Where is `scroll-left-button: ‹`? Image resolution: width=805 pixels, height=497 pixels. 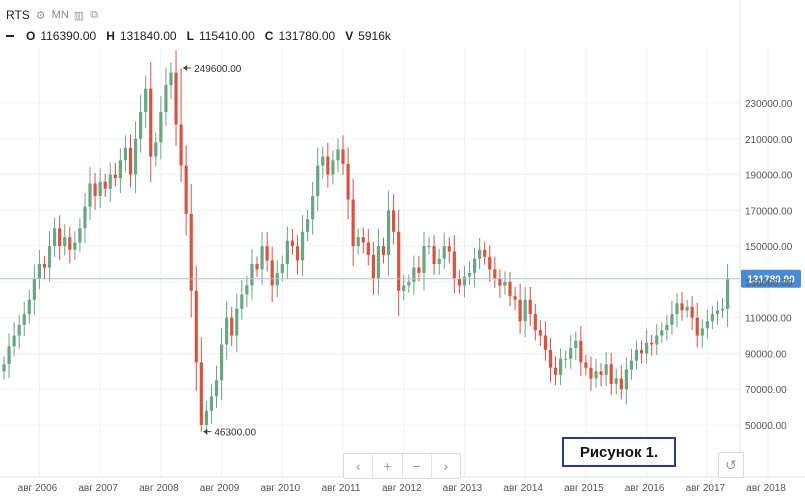 scroll-left-button: ‹ is located at coordinates (359, 466).